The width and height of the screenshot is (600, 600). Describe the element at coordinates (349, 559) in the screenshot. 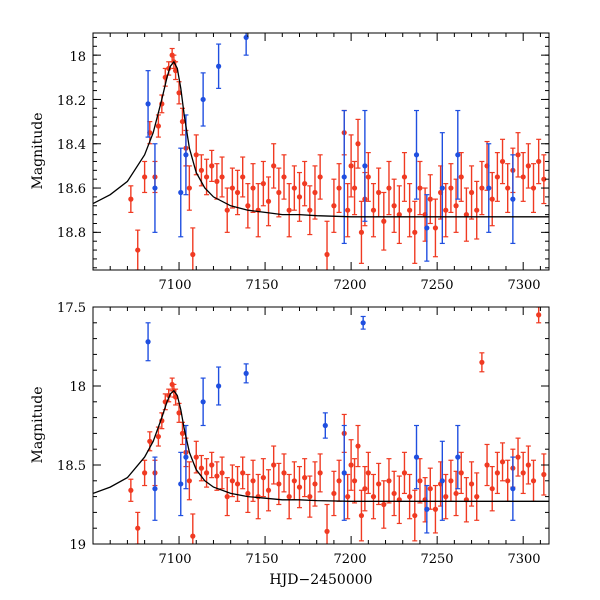

I see `bottom-x-tick-label: 7200` at that location.